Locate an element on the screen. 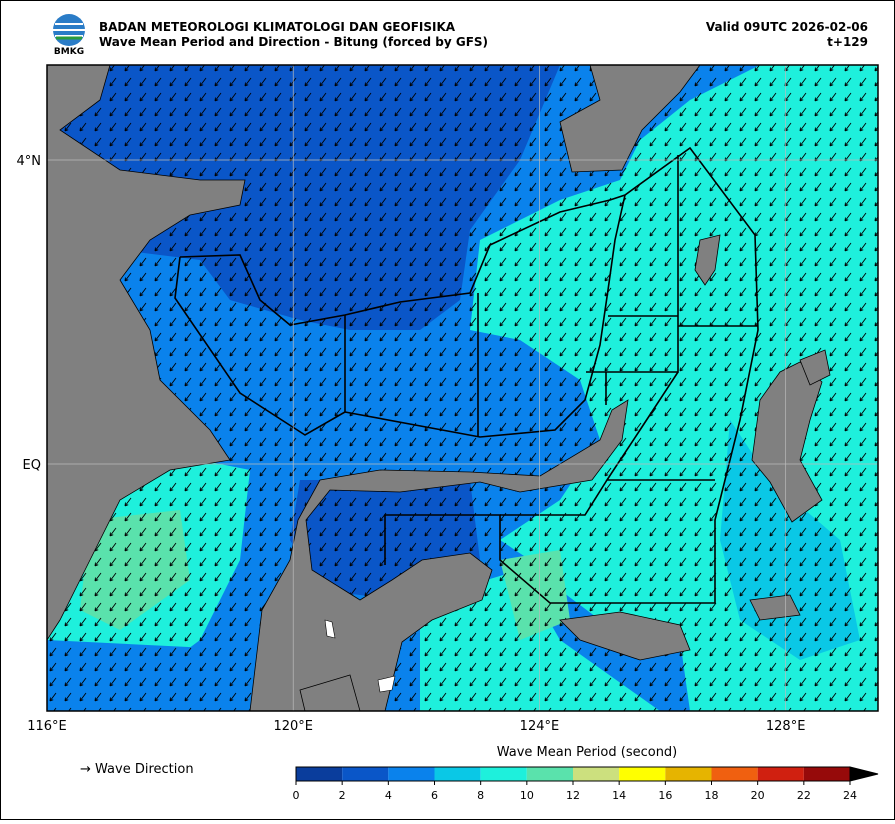  colorbar-tick-label: 12 is located at coordinates (573, 795).